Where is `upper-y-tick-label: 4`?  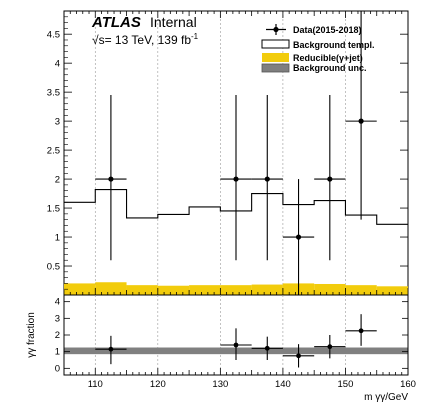
upper-y-tick-label: 4 is located at coordinates (57, 64).